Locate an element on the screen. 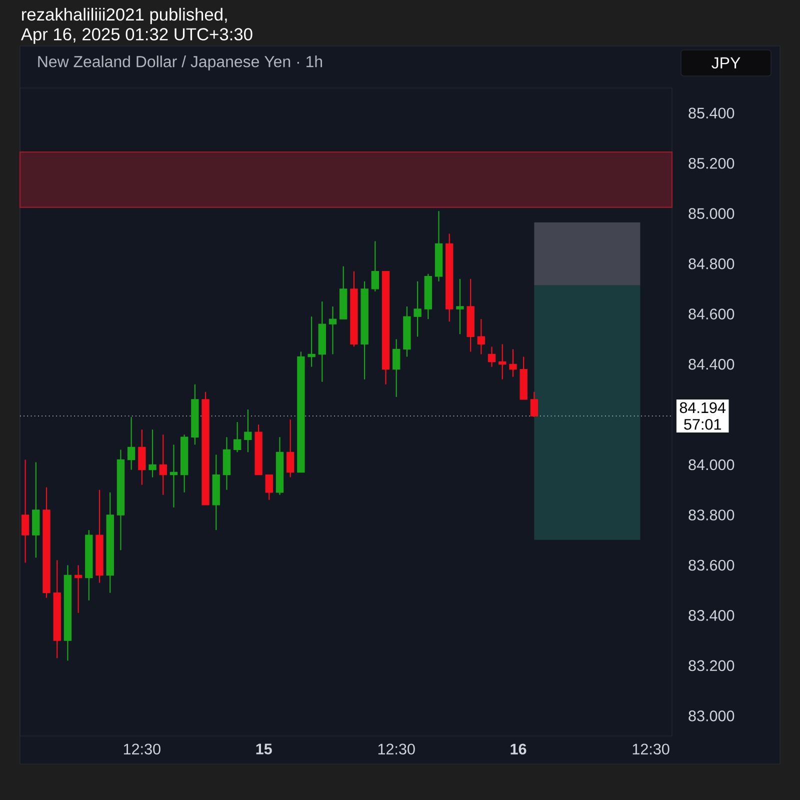 The height and width of the screenshot is (800, 800). y-tick-label: 83.600 is located at coordinates (711, 565).